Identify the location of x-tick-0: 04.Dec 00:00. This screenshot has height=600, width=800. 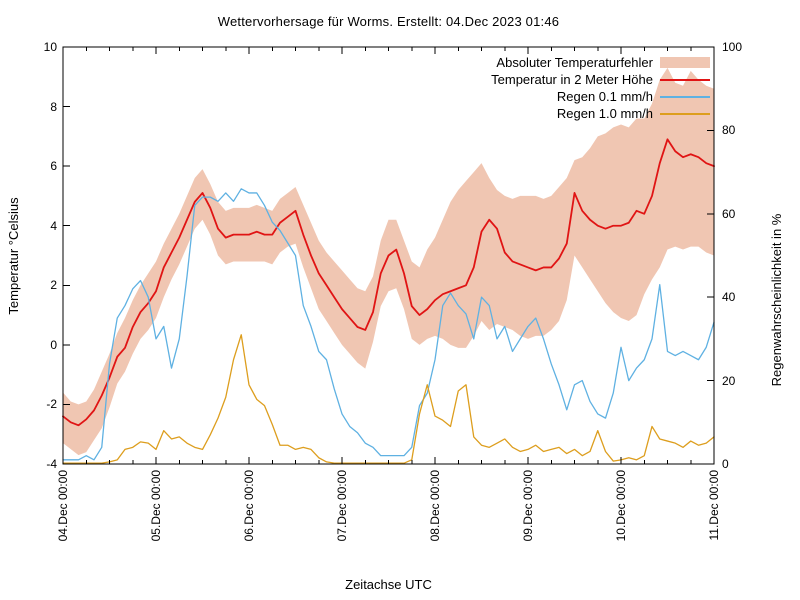
(63, 506).